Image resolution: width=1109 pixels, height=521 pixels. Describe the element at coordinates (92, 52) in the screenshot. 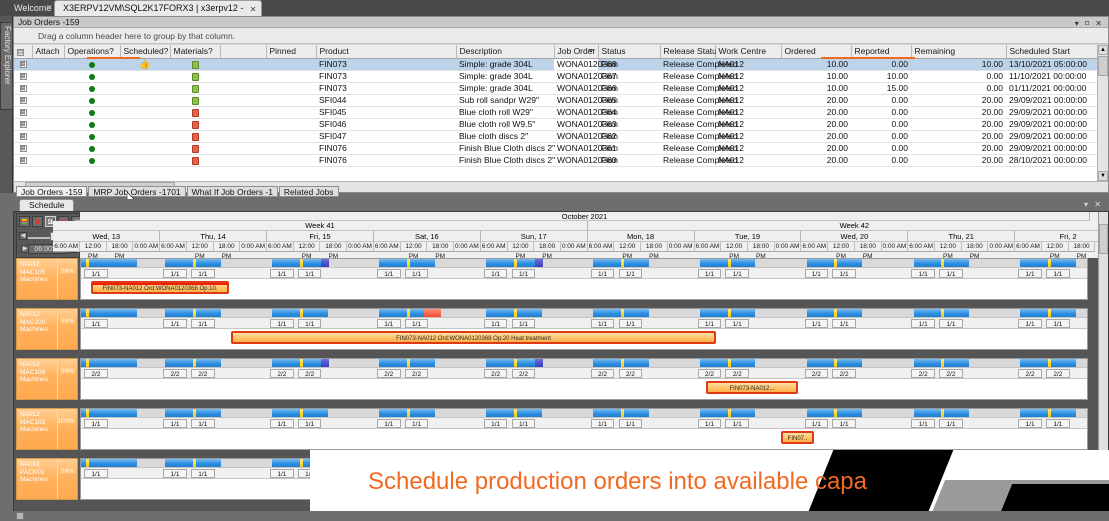

I see `column-header-operations: Operations?` at that location.